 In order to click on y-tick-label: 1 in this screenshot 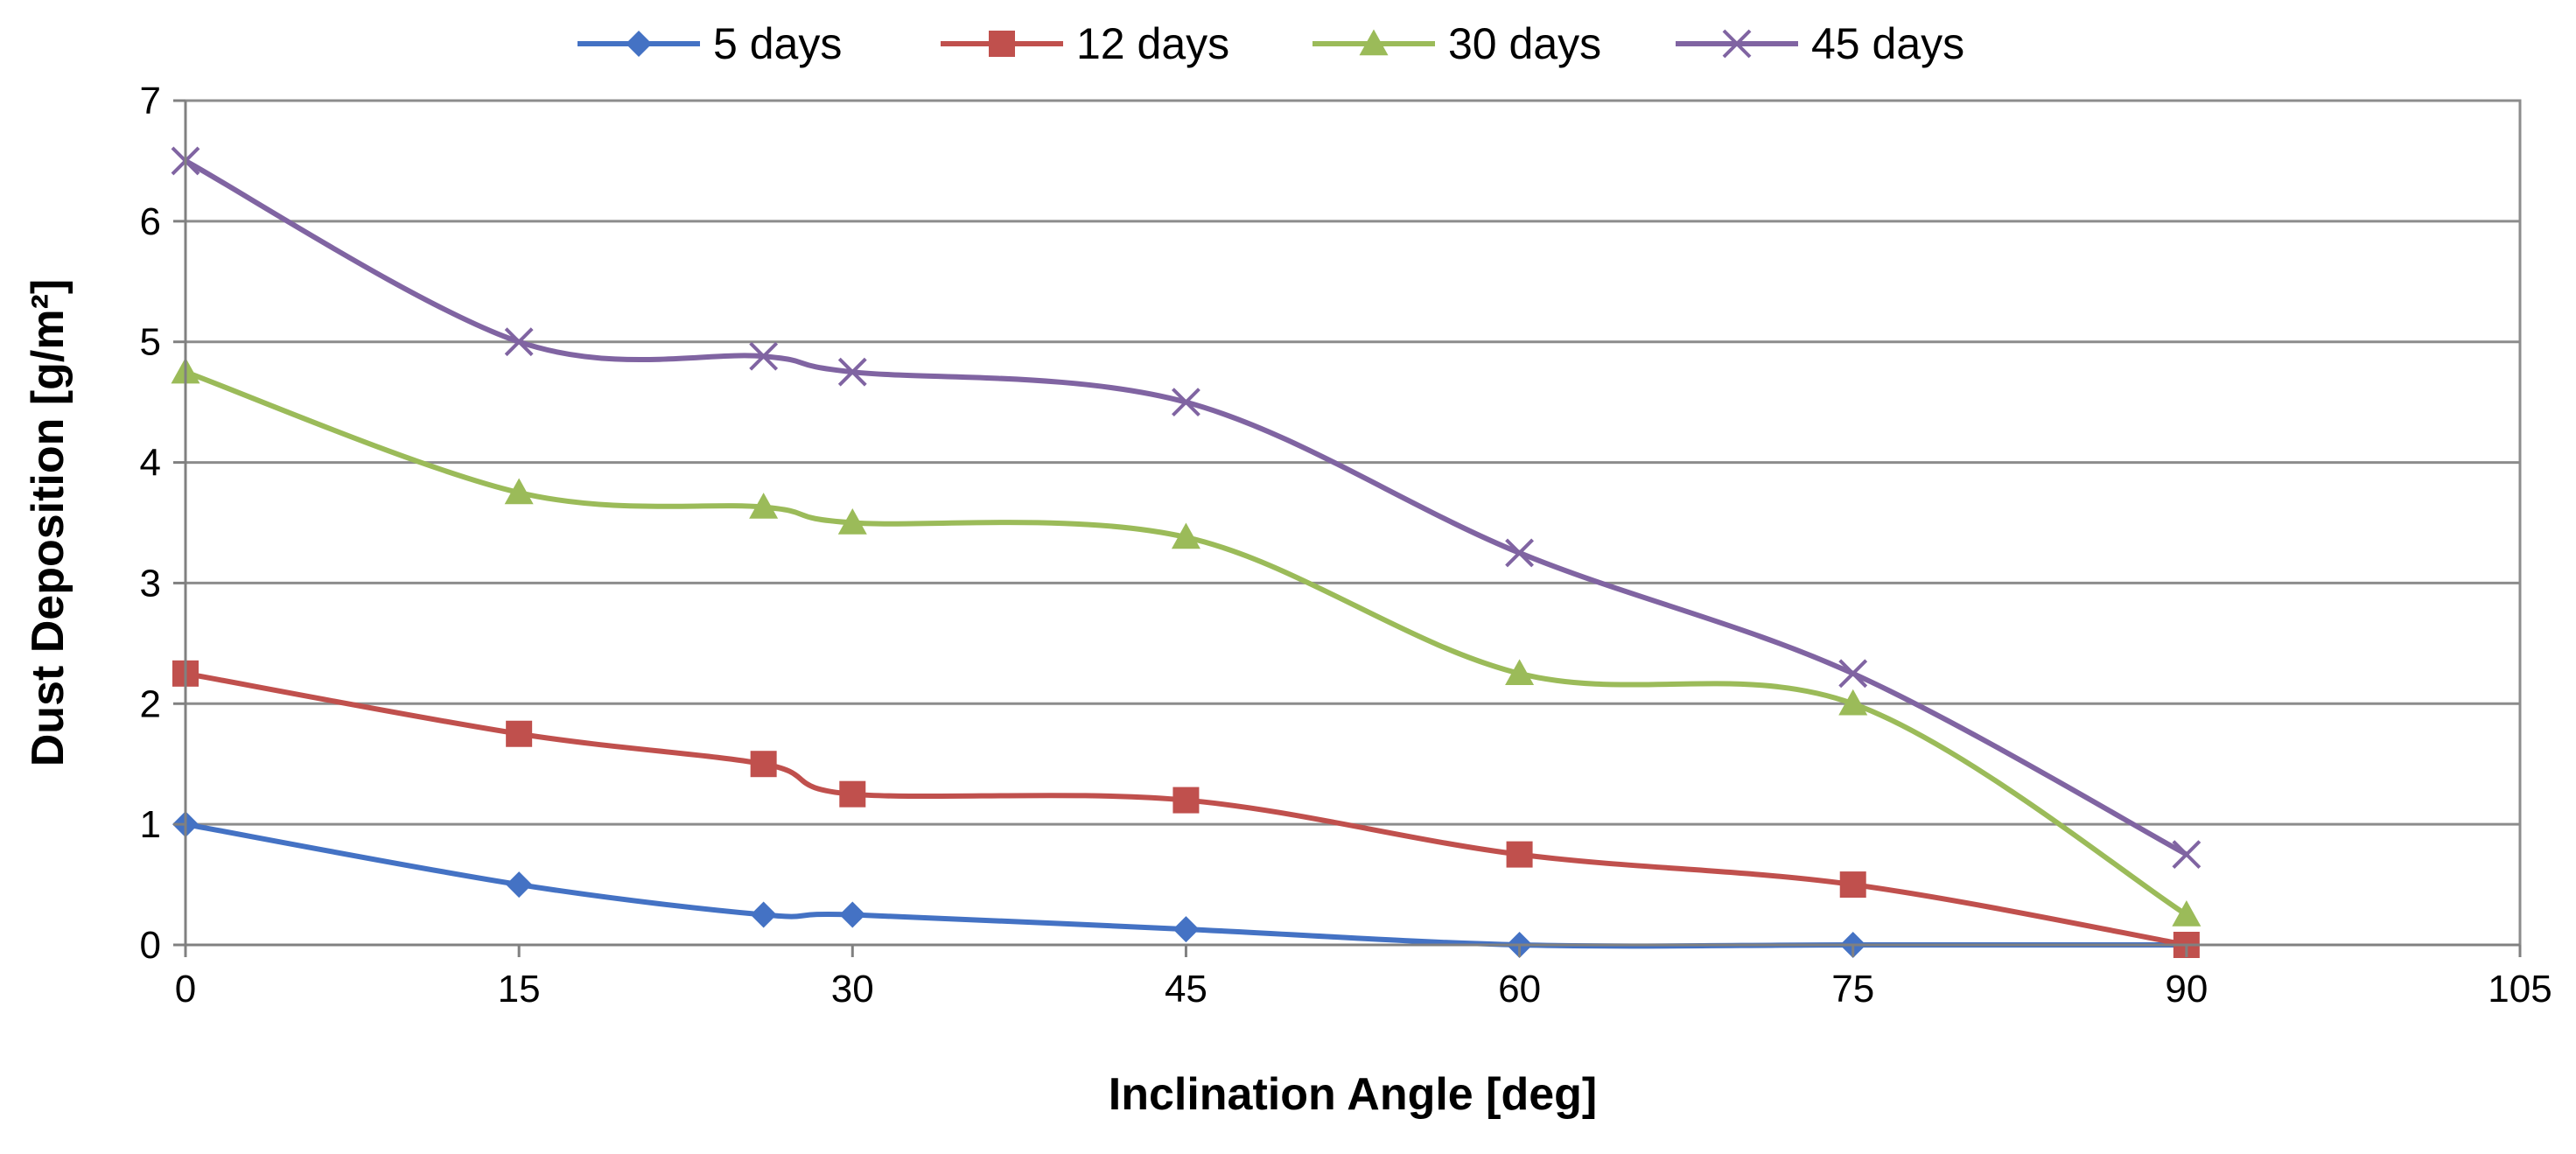, I will do `click(150, 824)`.